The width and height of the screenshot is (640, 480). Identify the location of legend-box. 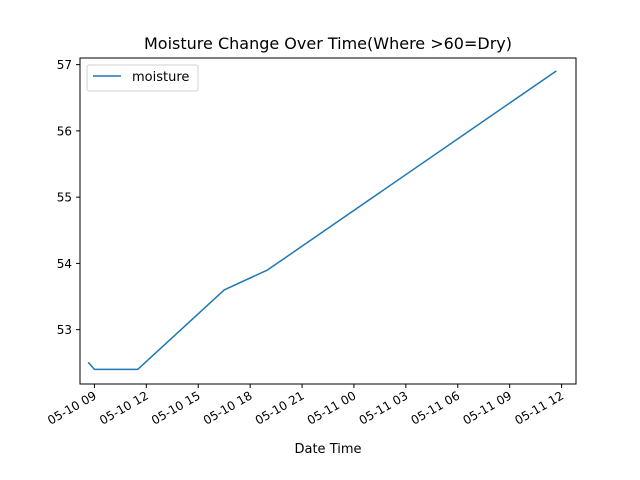
(142, 78).